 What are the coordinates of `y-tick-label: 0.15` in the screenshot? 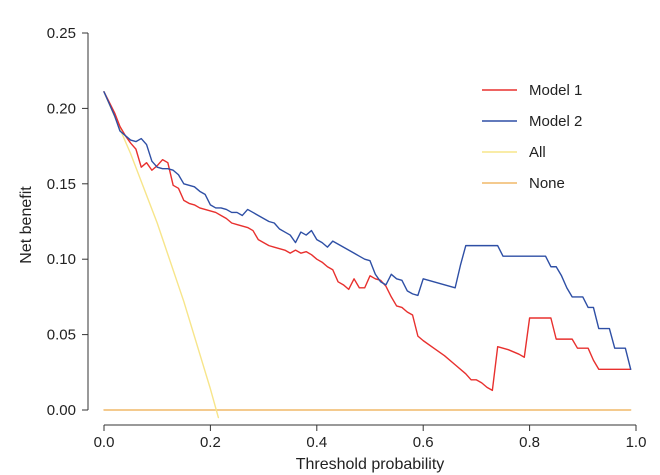 It's located at (61, 184).